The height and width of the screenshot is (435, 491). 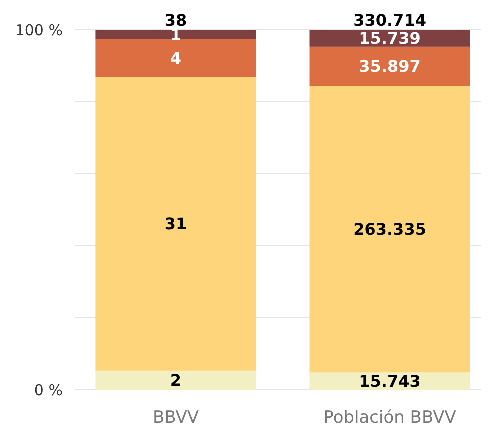 I want to click on y-tick-label: 100 %, so click(x=39, y=30).